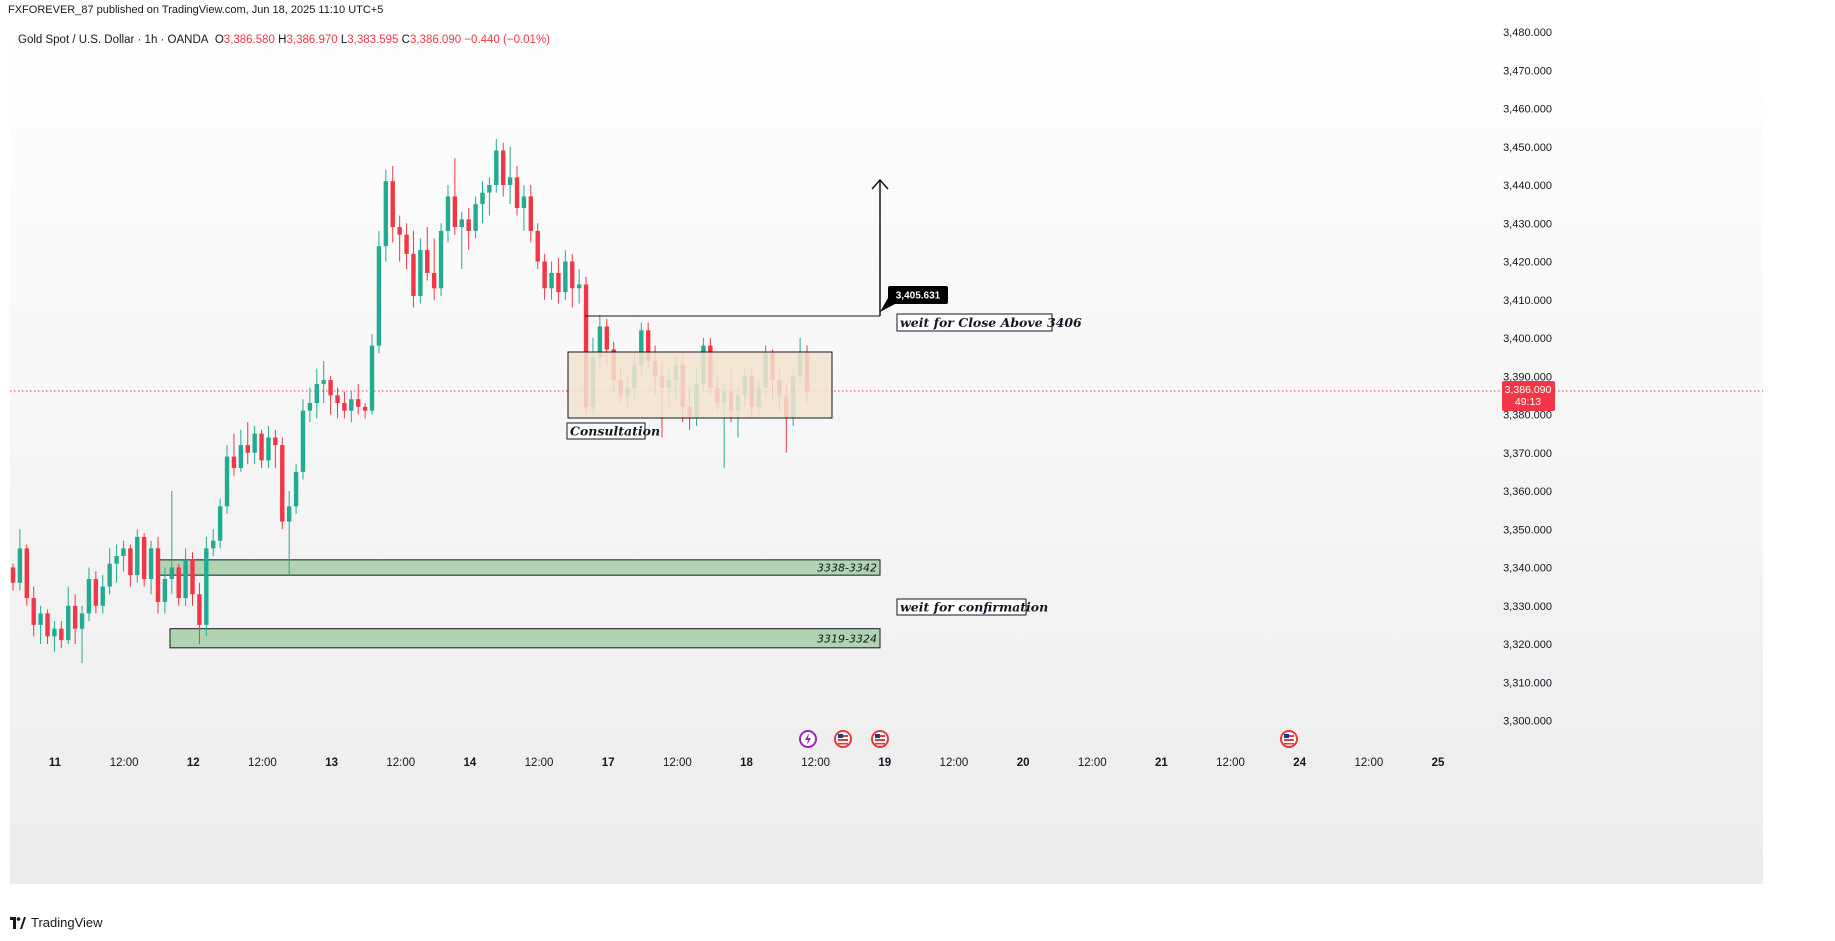 This screenshot has width=1835, height=941. Describe the element at coordinates (18, 922) in the screenshot. I see `tradingview-logo-icon` at that location.